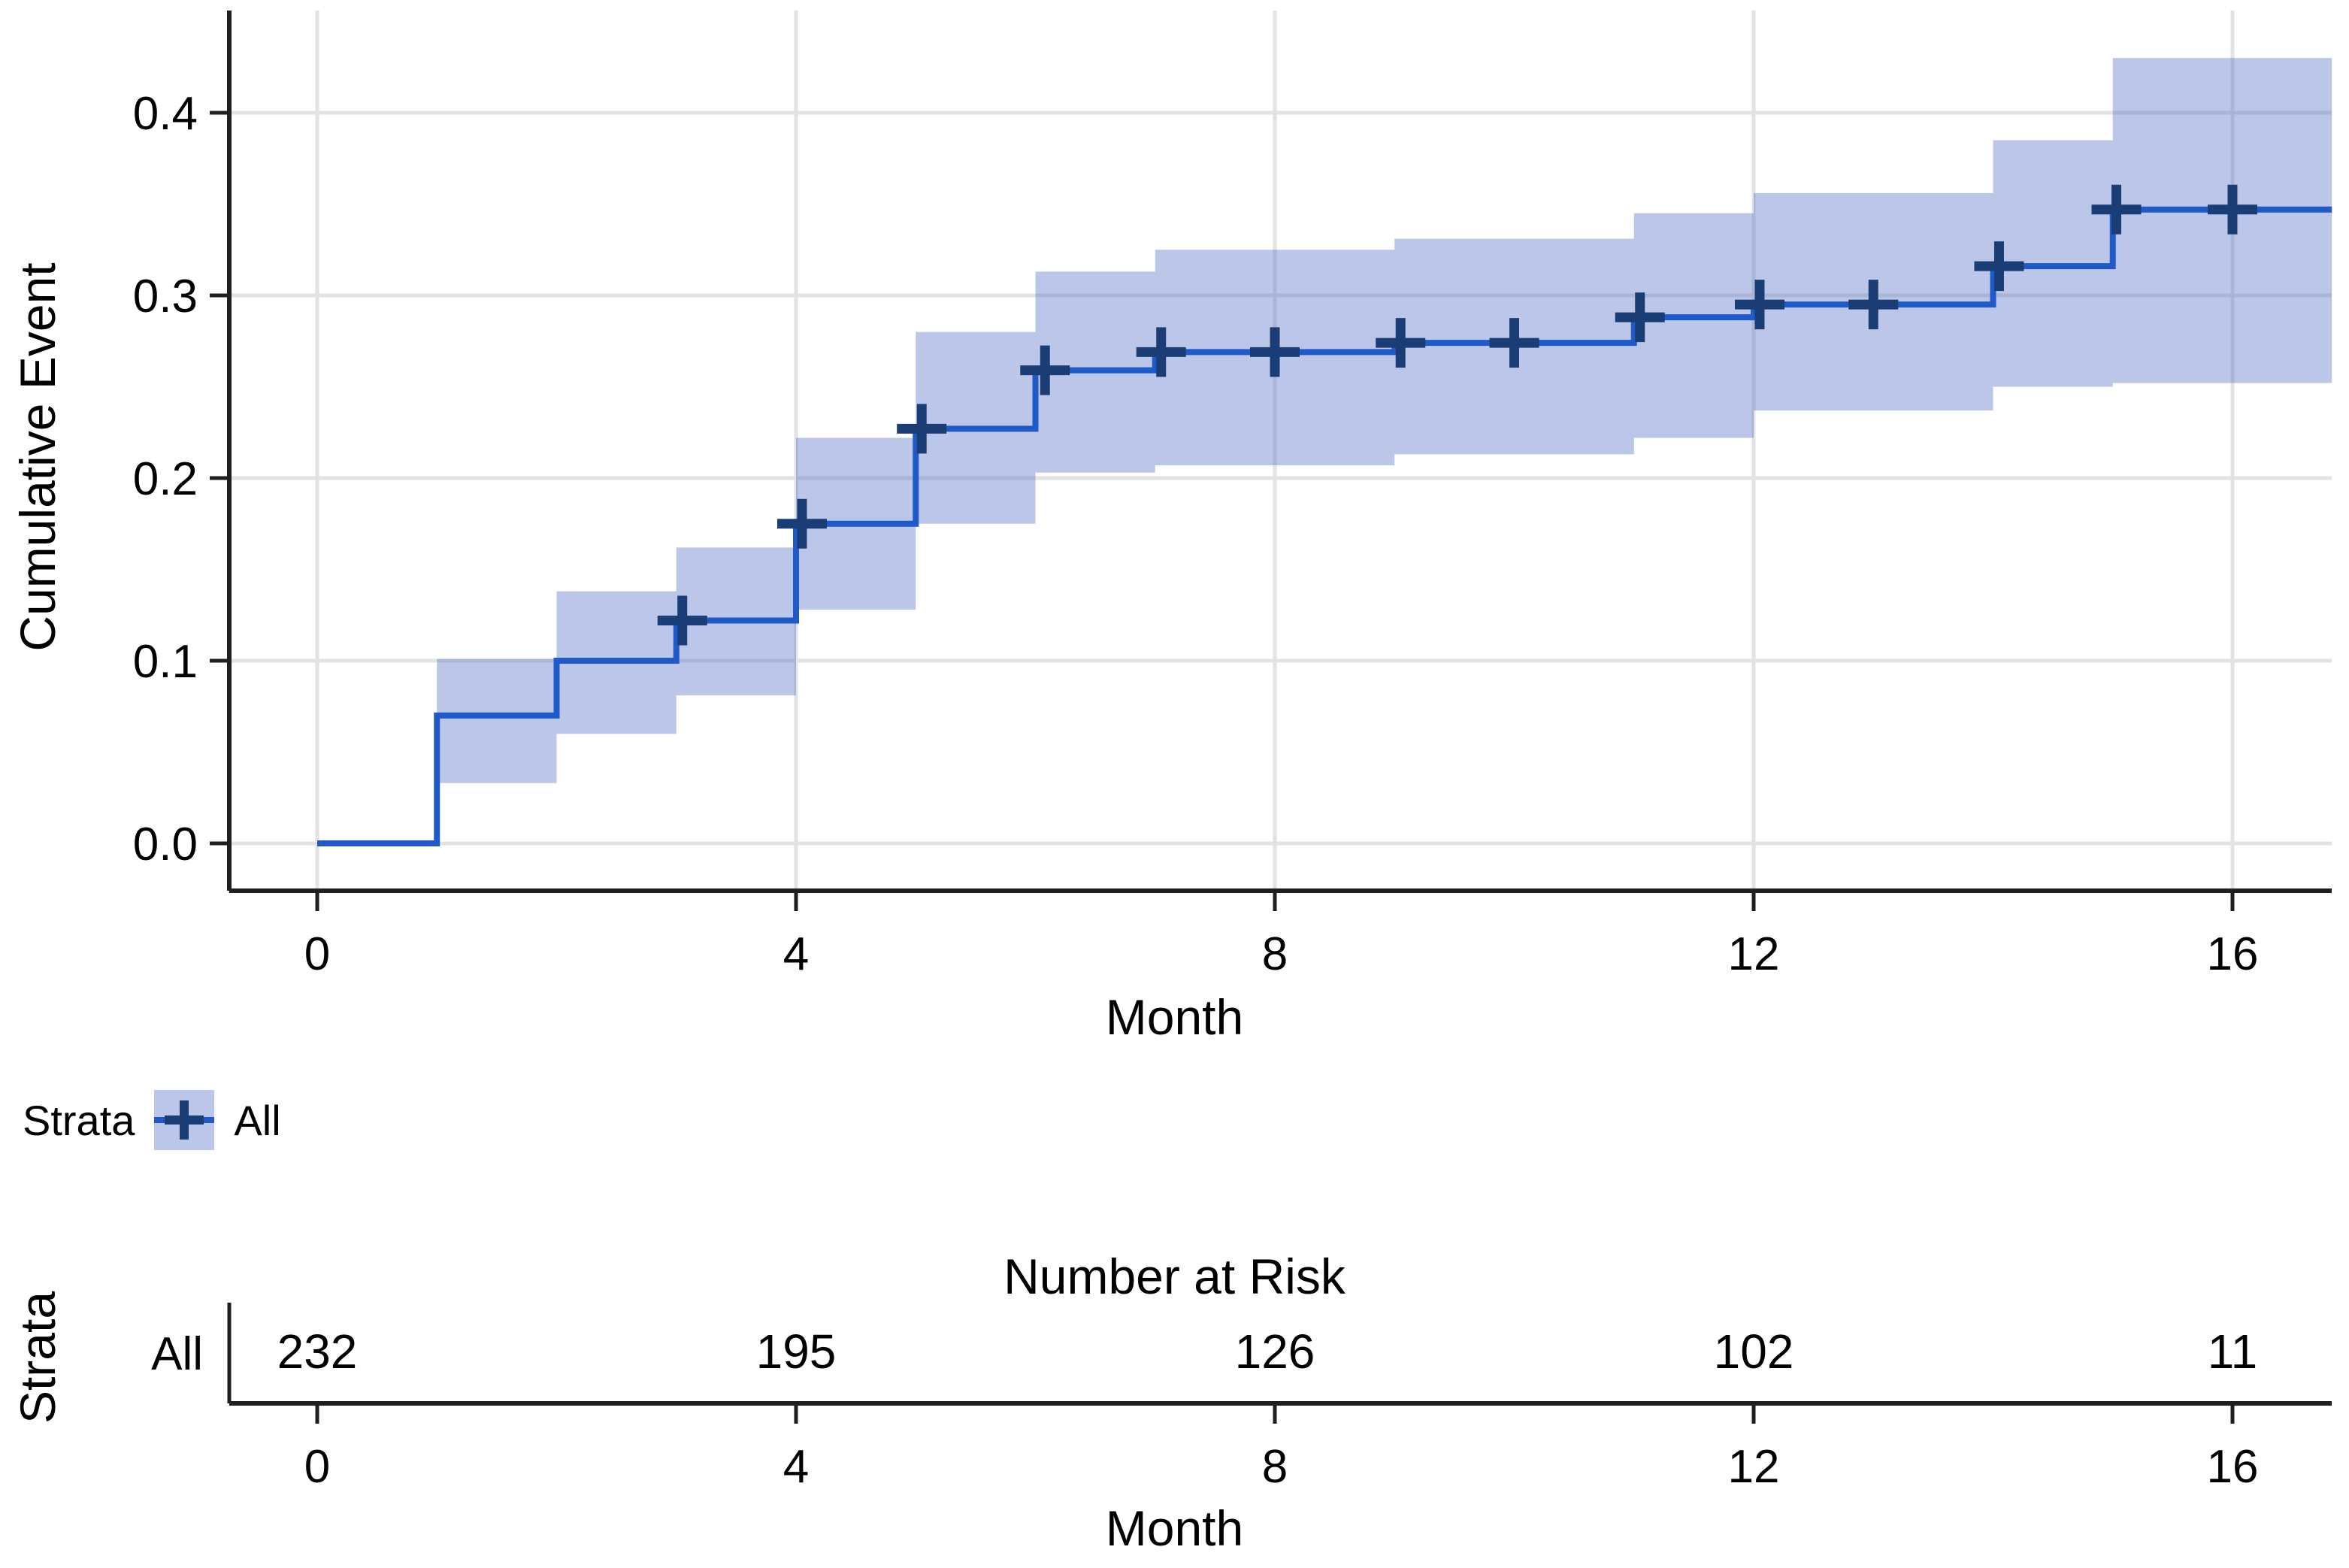 Image resolution: width=2349 pixels, height=1568 pixels. Describe the element at coordinates (165, 844) in the screenshot. I see `y-tick-label: 0.0` at that location.